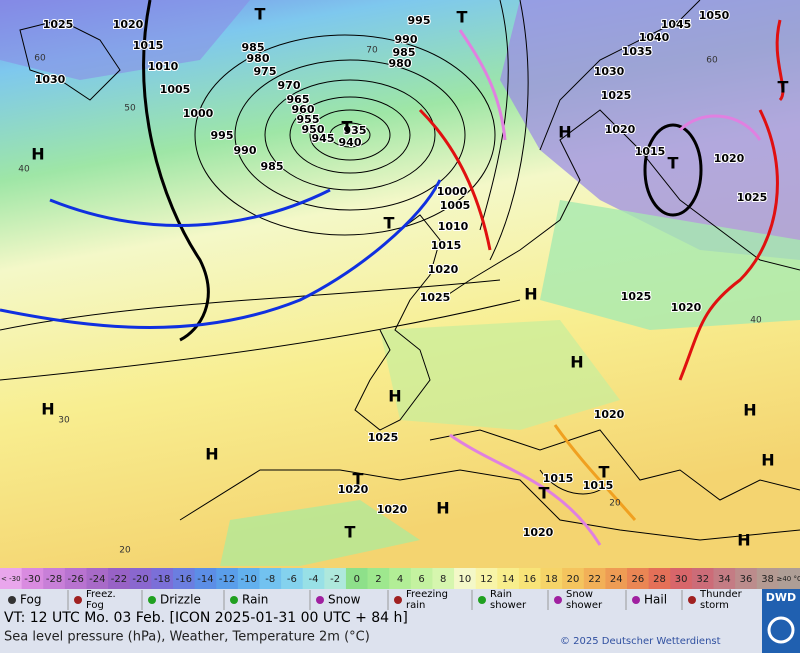 Image resolution: width=800 pixels, height=657 pixels. I want to click on scale-label: -30, so click(32, 579).